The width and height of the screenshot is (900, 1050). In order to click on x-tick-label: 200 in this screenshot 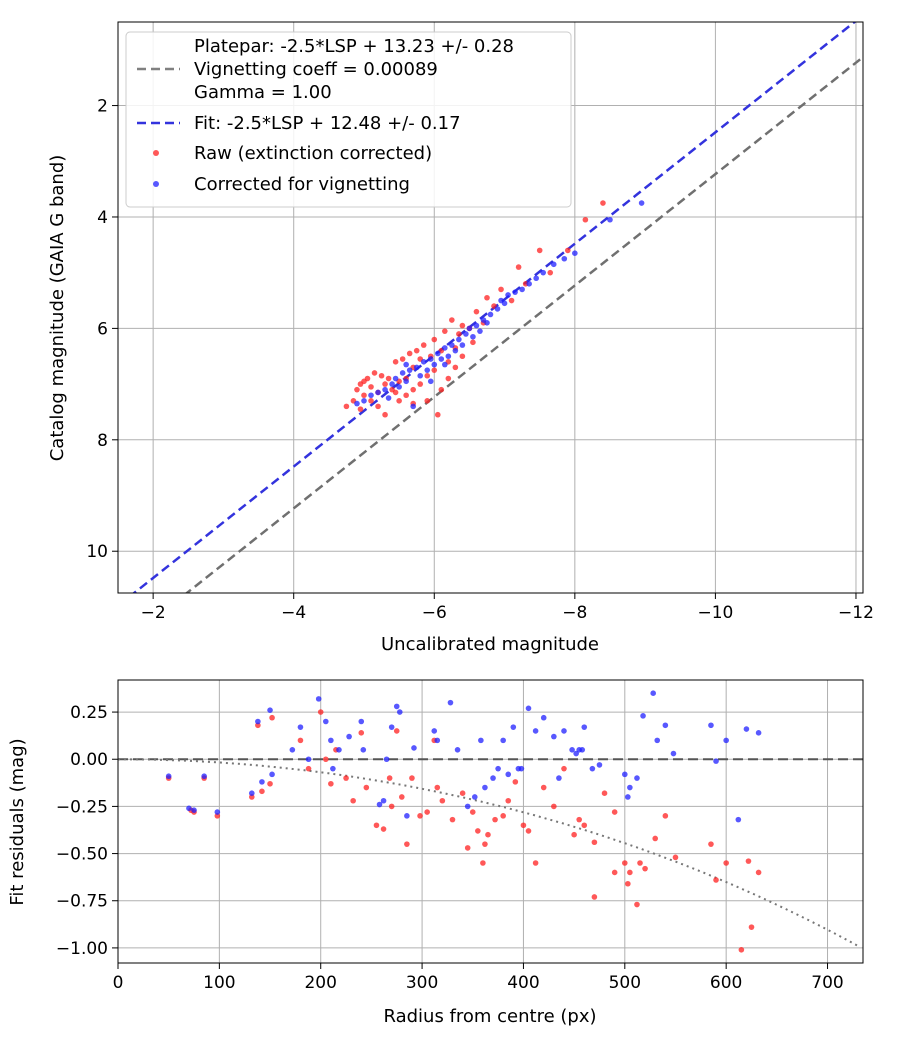, I will do `click(320, 983)`.